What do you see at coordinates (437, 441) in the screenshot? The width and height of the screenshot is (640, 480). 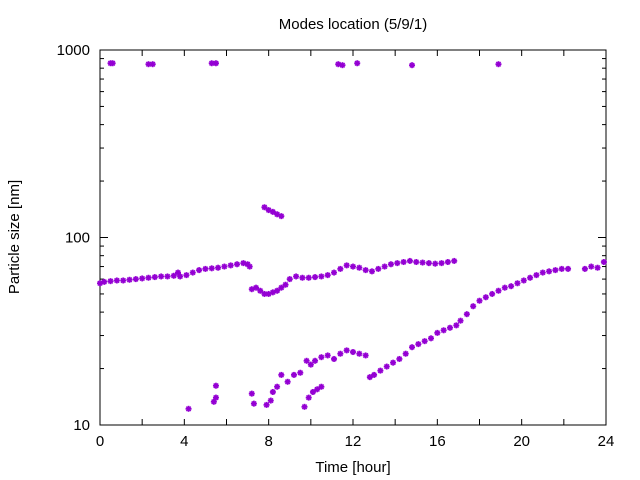 I see `x-tick-label: 16` at bounding box center [437, 441].